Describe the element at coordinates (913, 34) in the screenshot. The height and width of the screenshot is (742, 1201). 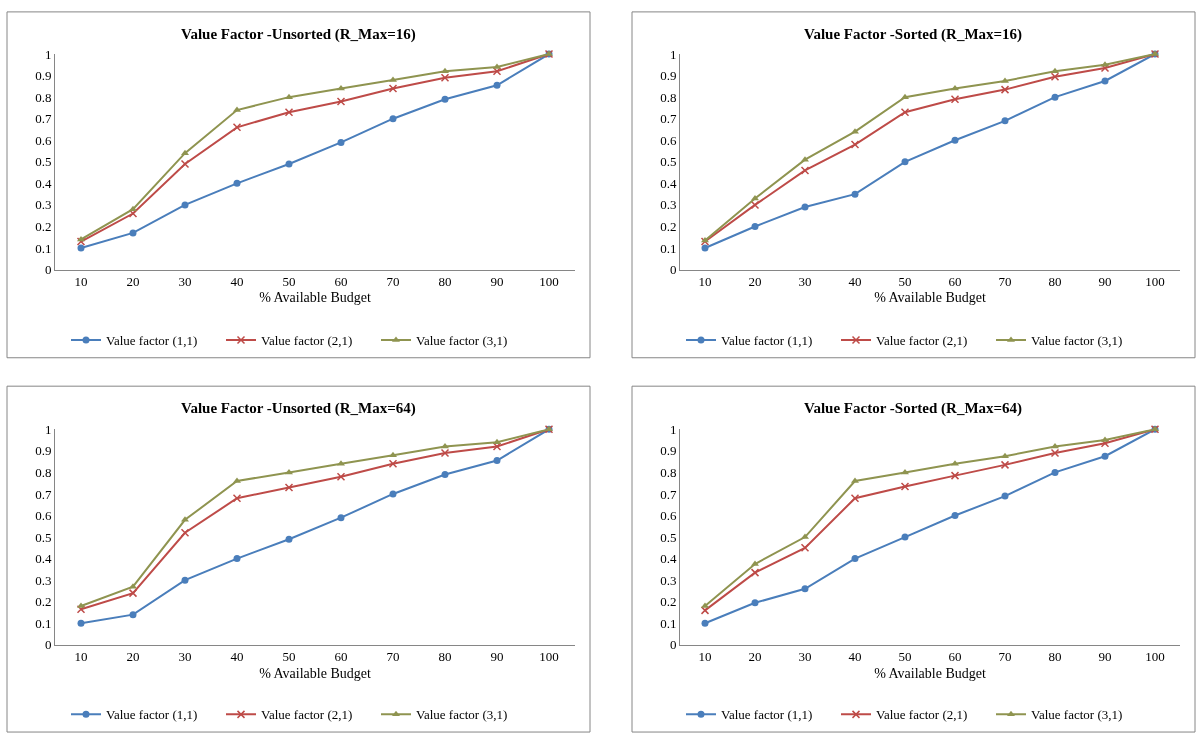
I see `chart-title: Value Factor -Sorted (R_Max=16)` at that location.